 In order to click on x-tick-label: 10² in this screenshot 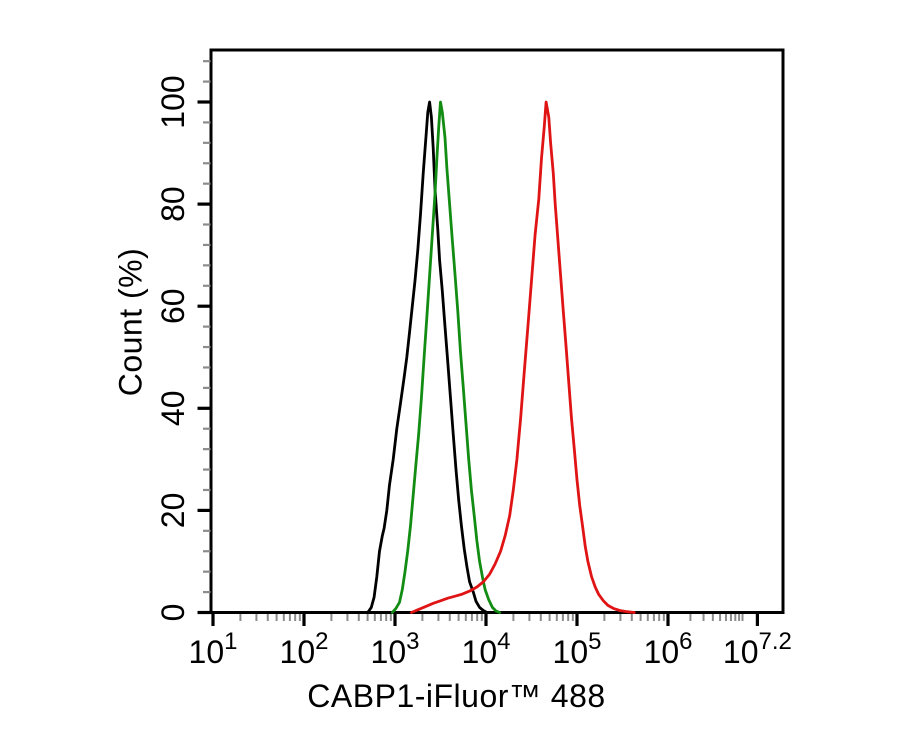, I will do `click(304, 649)`.